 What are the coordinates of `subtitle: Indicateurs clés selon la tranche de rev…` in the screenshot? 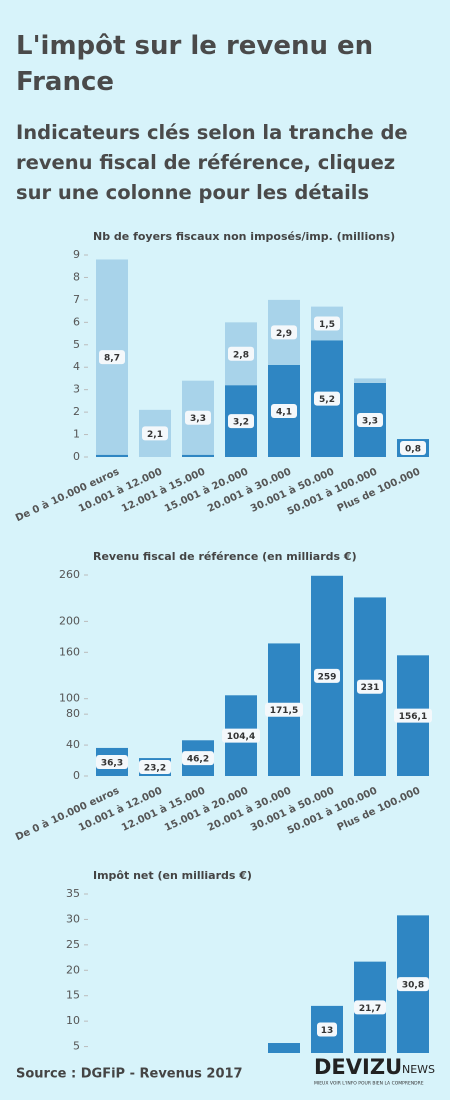 It's located at (212, 162).